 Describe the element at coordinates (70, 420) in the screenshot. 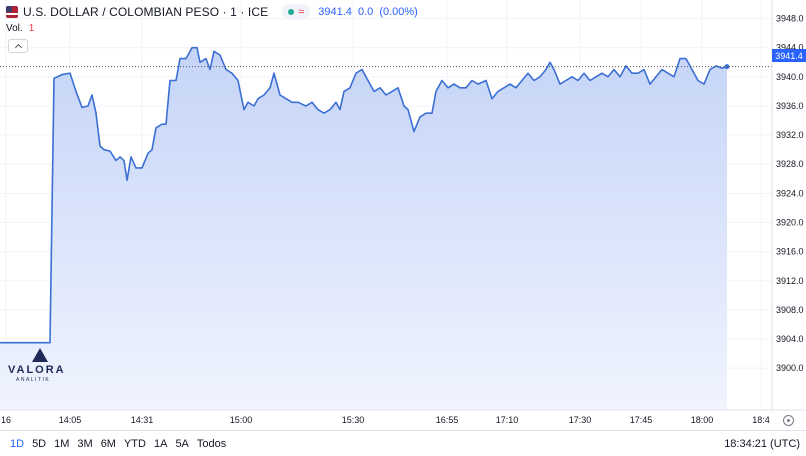

I see `x-tick-label: 14:05` at that location.